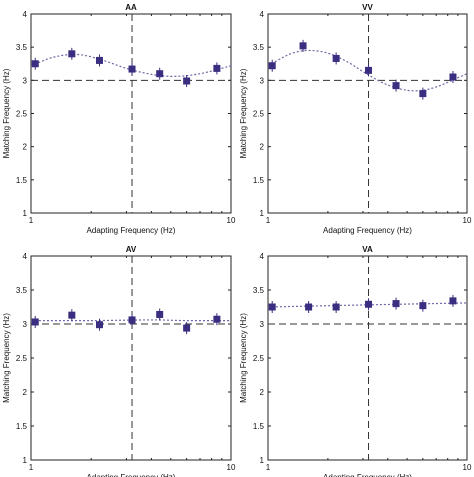 The width and height of the screenshot is (474, 477). What do you see at coordinates (131, 249) in the screenshot?
I see `panel-title: AV` at bounding box center [131, 249].